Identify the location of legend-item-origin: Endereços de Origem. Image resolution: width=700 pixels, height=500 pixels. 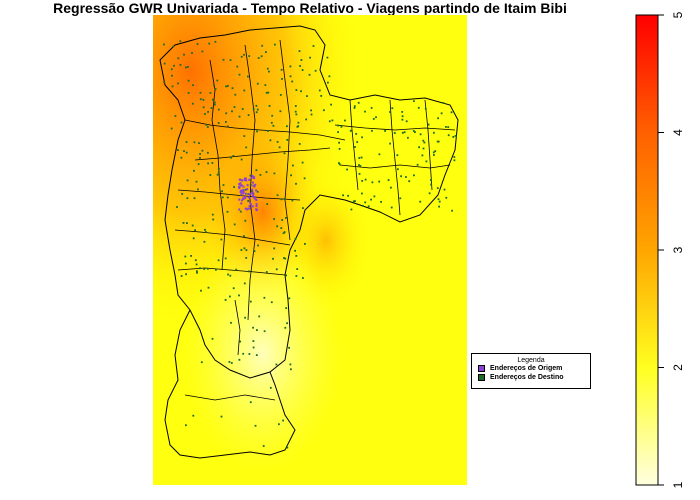
(534, 368).